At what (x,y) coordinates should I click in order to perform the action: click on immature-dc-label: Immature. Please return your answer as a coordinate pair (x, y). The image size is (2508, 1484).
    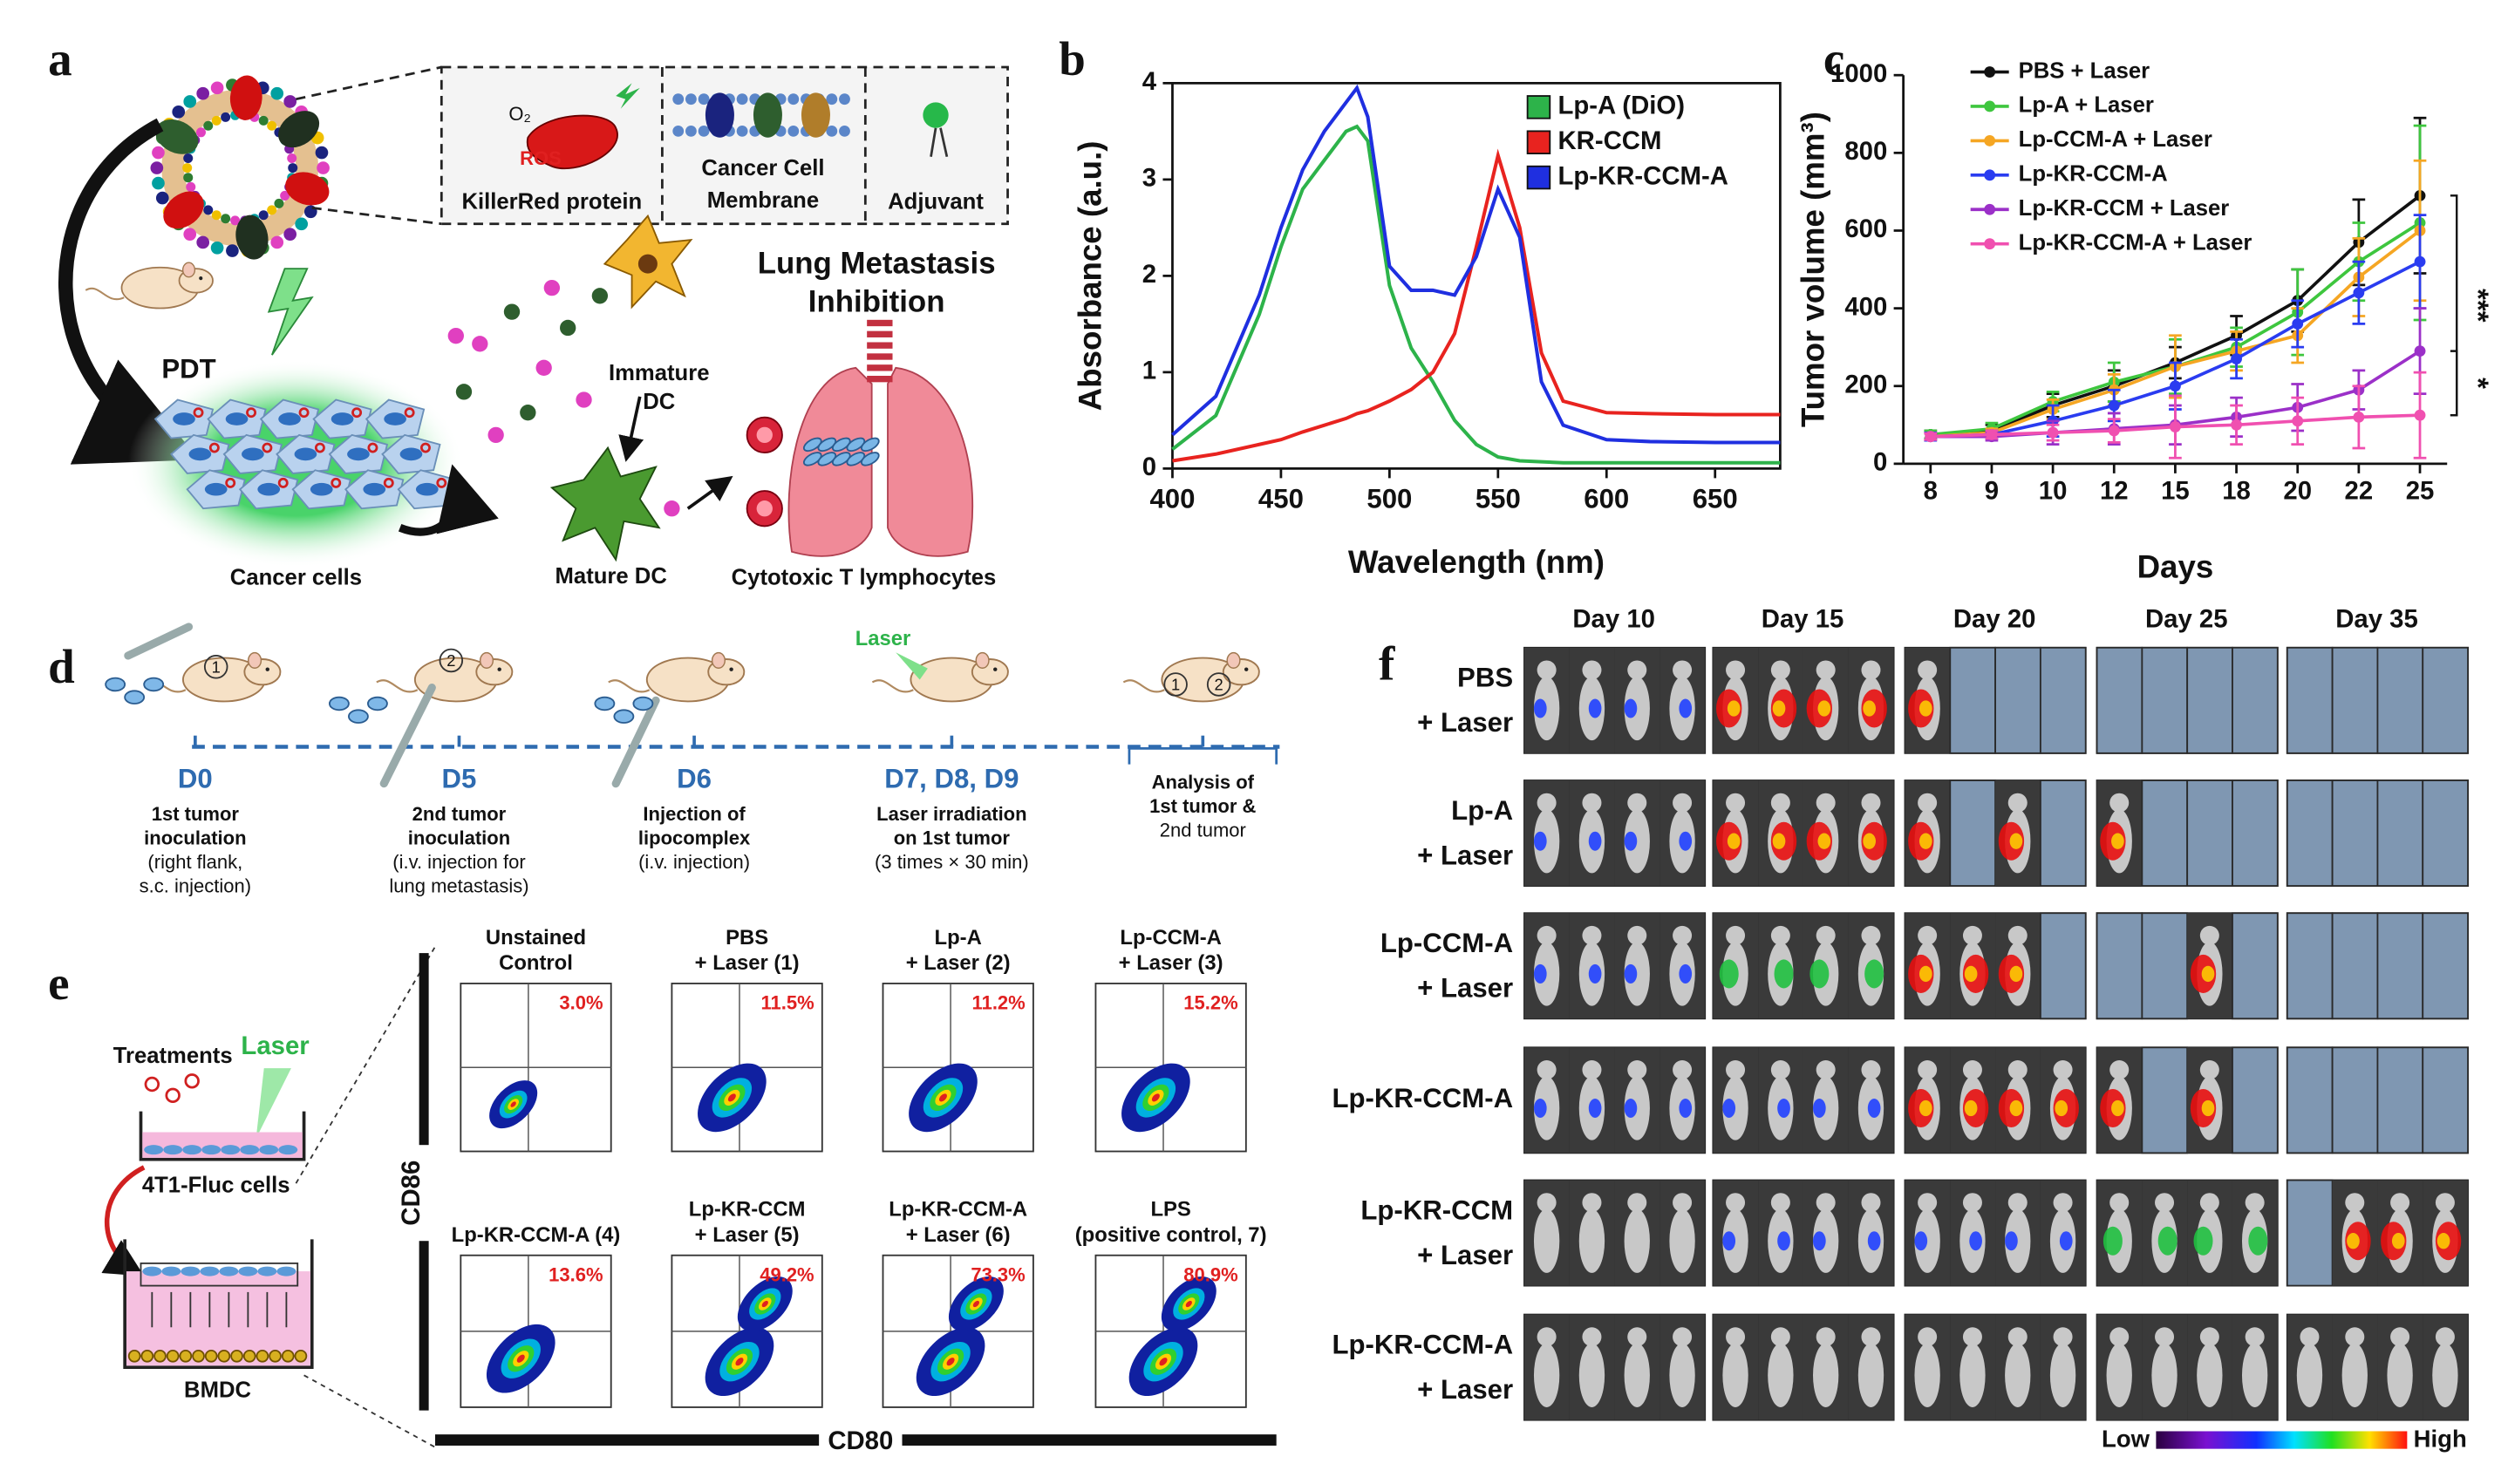
    Looking at the image, I should click on (659, 373).